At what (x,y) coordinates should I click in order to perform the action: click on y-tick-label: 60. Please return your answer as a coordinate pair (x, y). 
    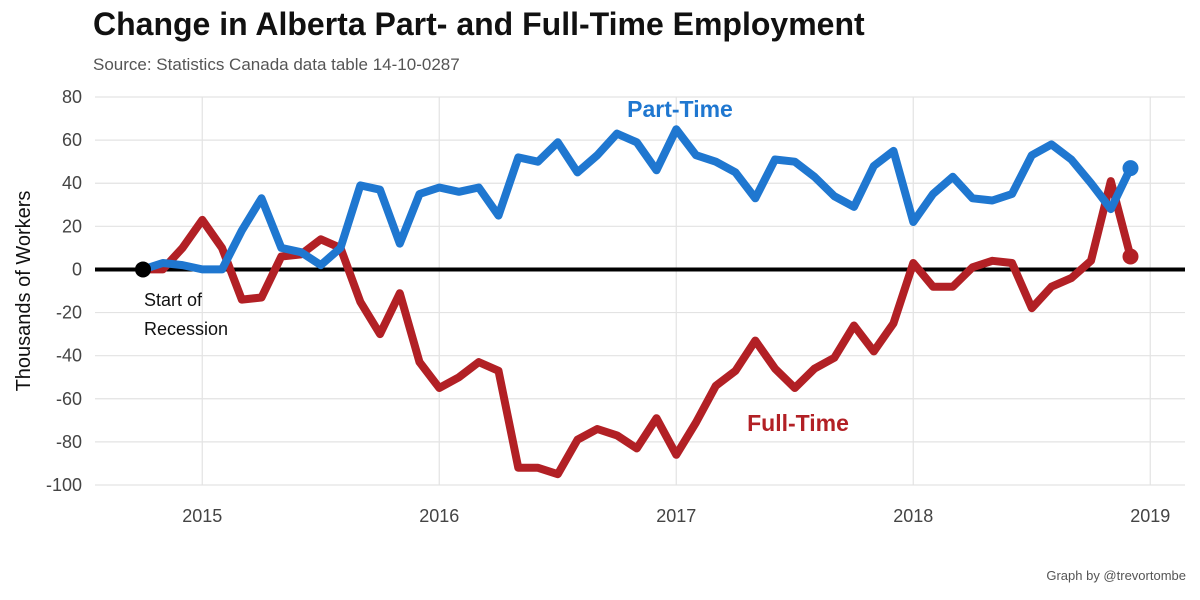
    Looking at the image, I should click on (72, 140).